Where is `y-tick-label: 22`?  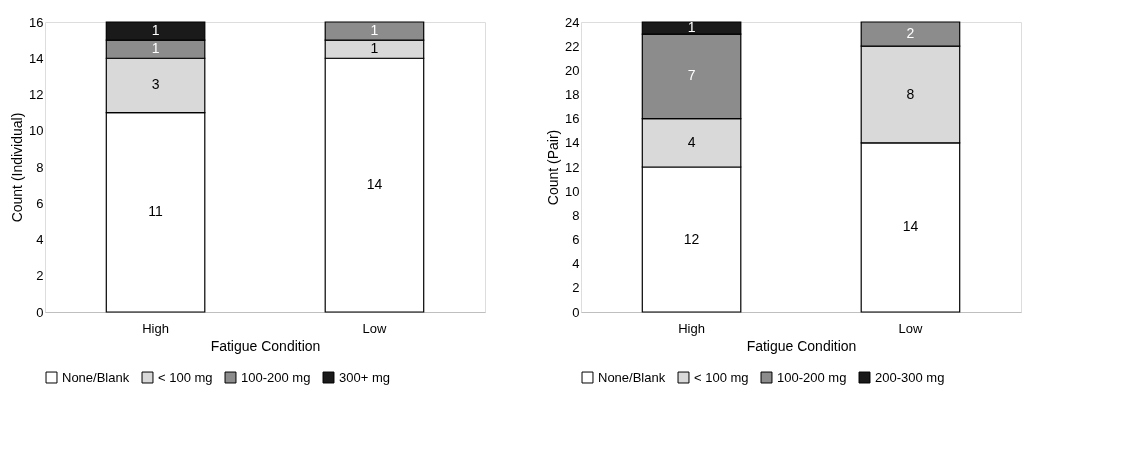 y-tick-label: 22 is located at coordinates (572, 46).